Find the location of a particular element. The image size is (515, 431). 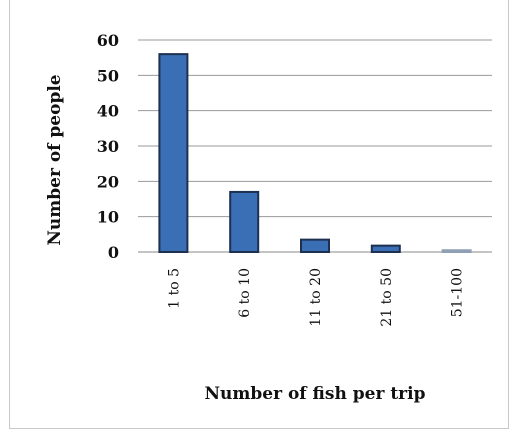

x-axis-title: Number of fish per trip is located at coordinates (315, 394).